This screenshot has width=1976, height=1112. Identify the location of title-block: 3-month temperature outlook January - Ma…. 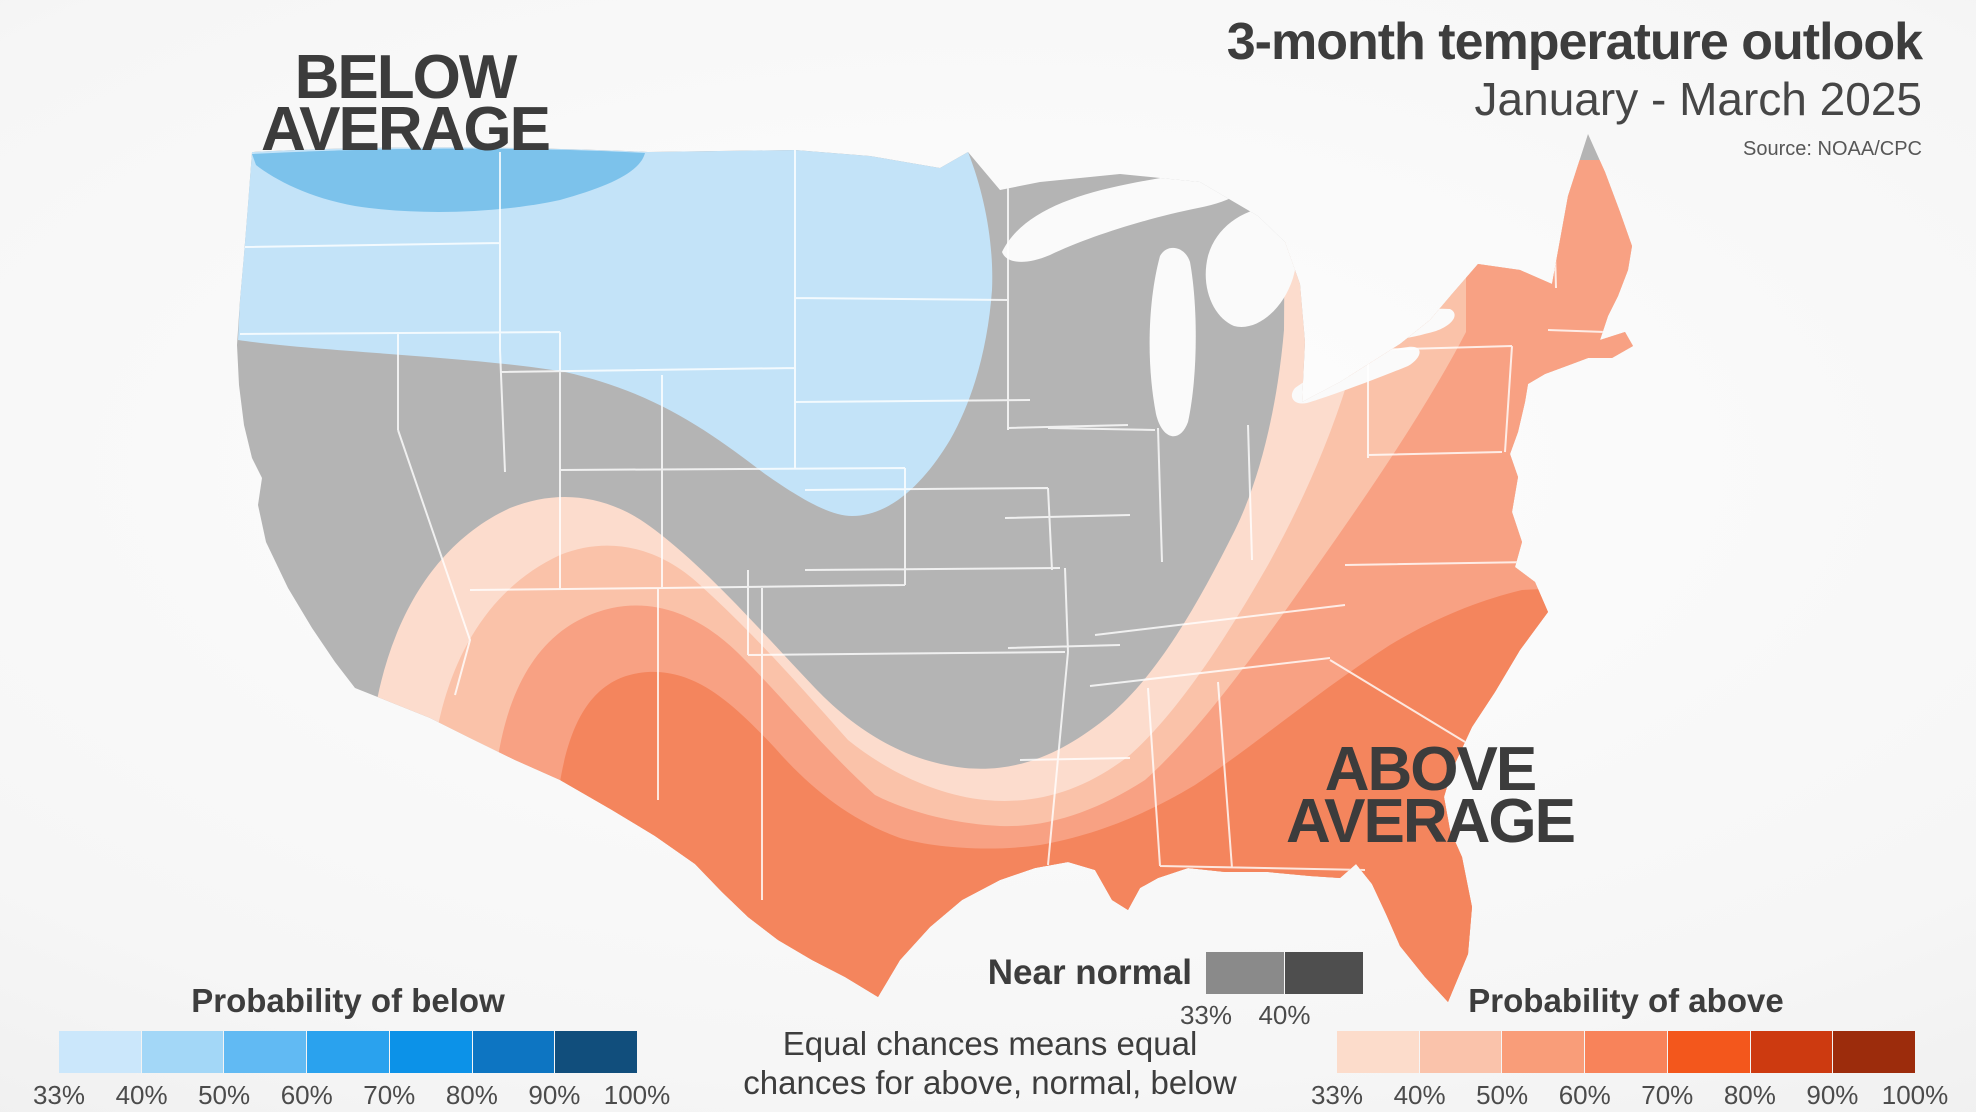
(1574, 87).